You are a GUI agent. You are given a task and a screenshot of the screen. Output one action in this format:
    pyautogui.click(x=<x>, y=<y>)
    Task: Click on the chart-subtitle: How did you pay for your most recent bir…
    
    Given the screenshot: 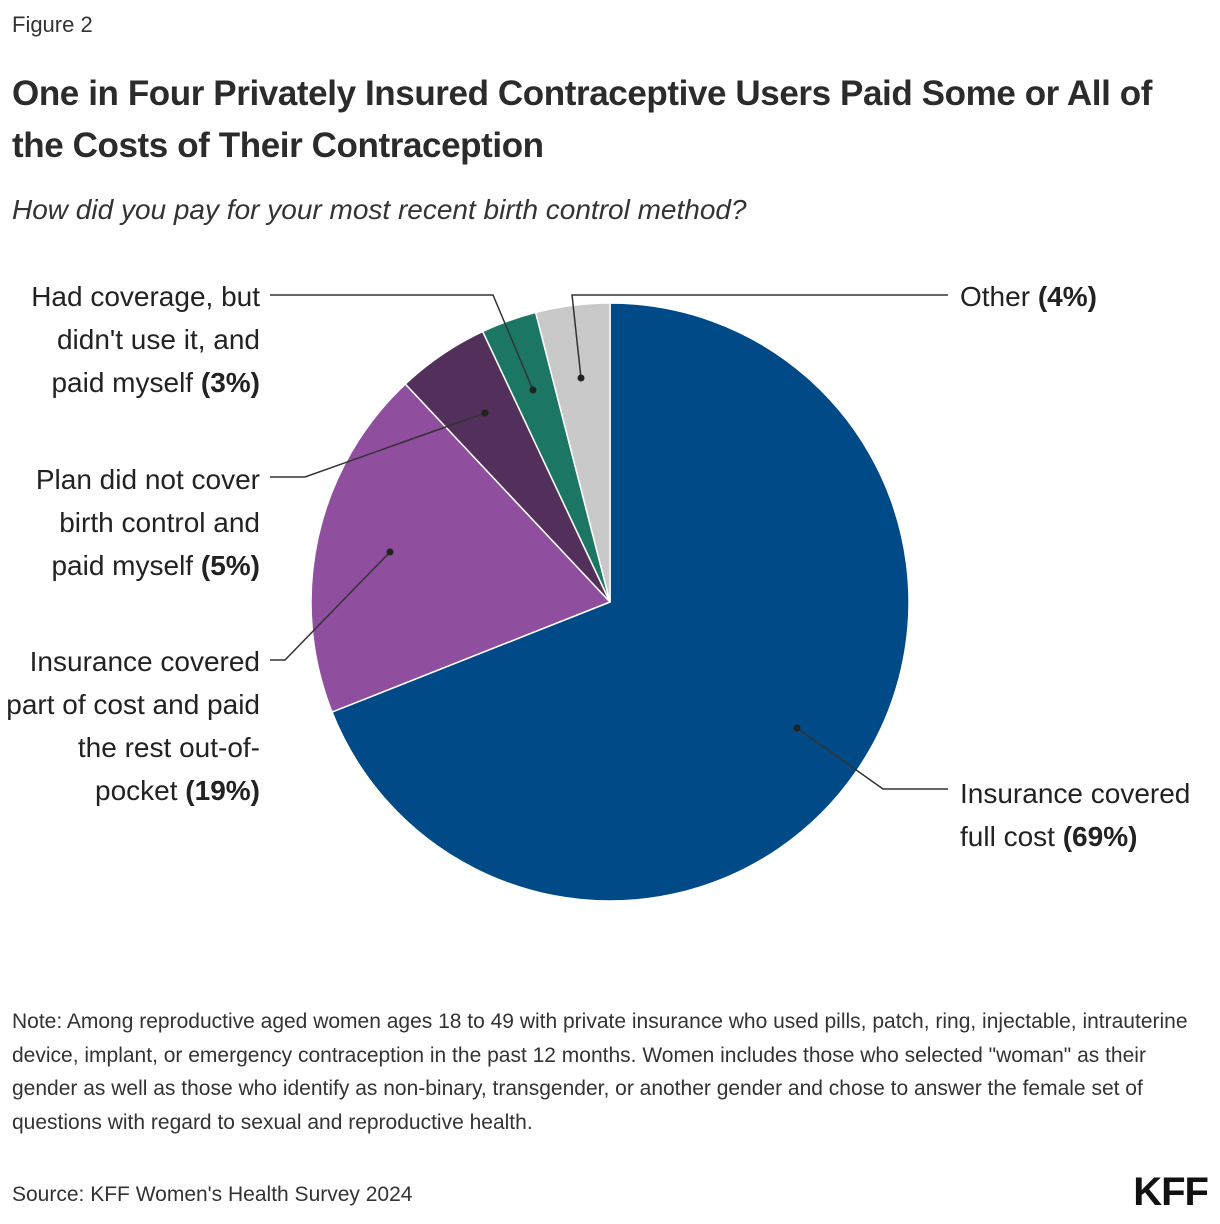 What is the action you would take?
    pyautogui.click(x=379, y=209)
    